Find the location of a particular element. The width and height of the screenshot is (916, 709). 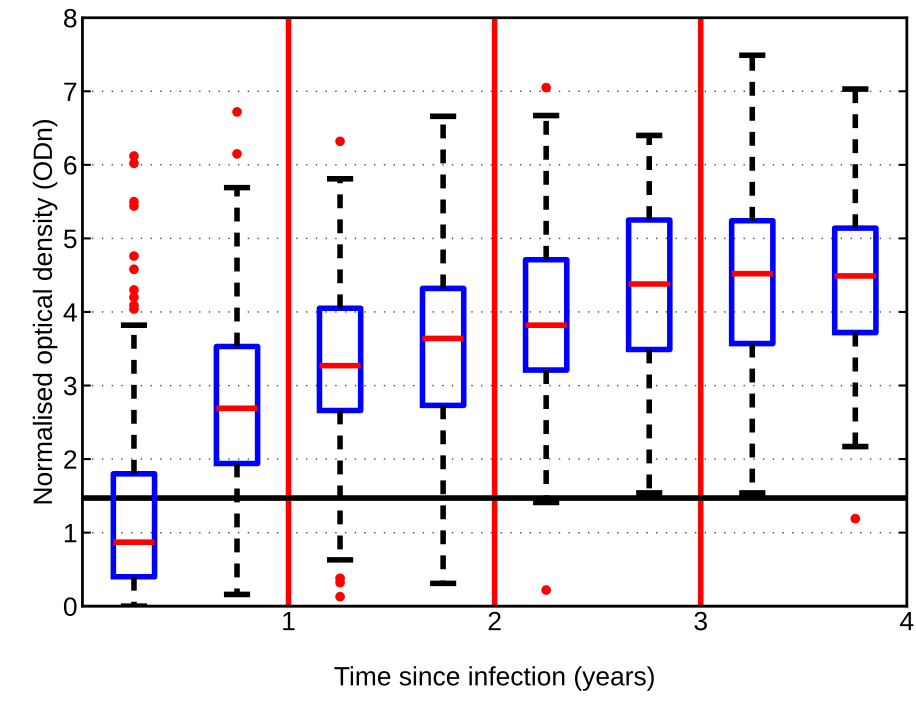

y-tick-label: 1 is located at coordinates (70, 533).